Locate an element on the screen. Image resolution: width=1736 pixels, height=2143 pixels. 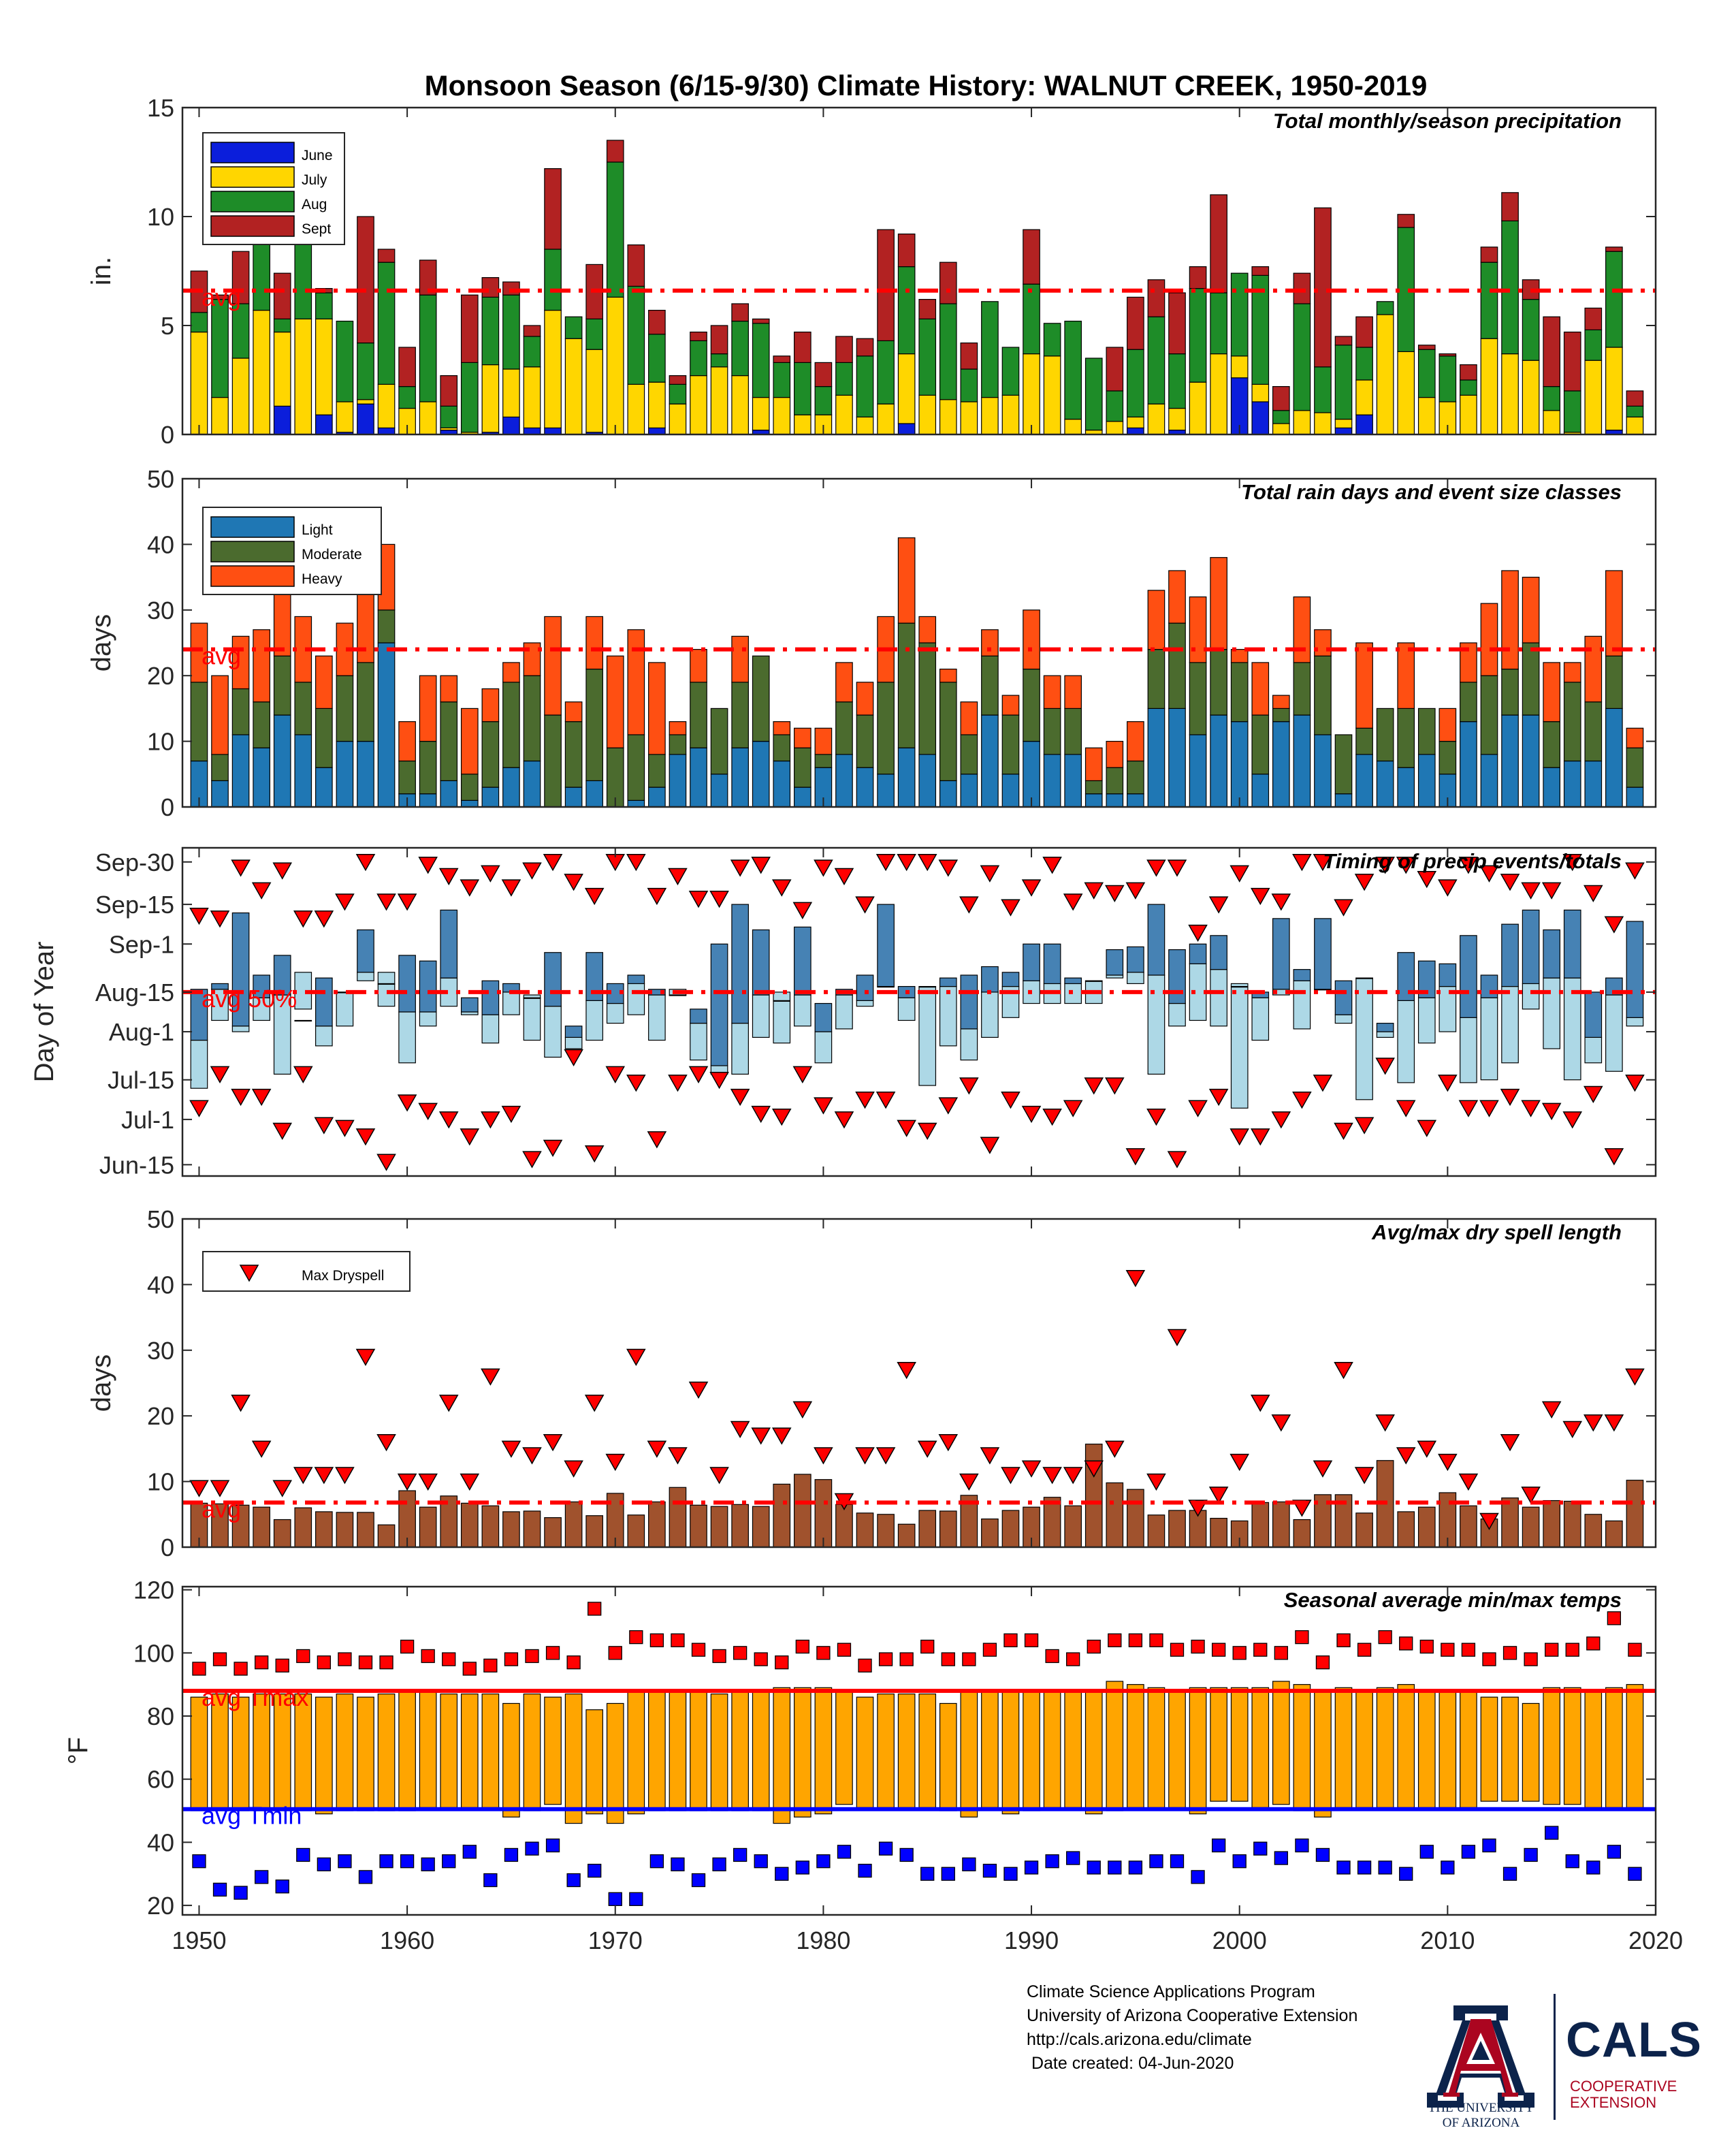
y-tick-label: Jul-1 is located at coordinates (147, 1120).